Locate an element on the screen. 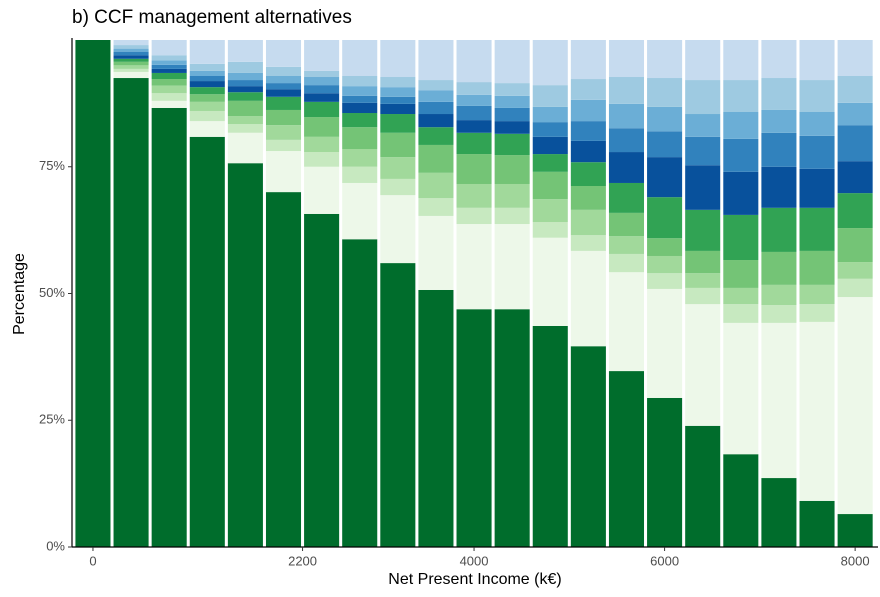 The height and width of the screenshot is (597, 880). x-tick-label: 2200 is located at coordinates (302, 560).